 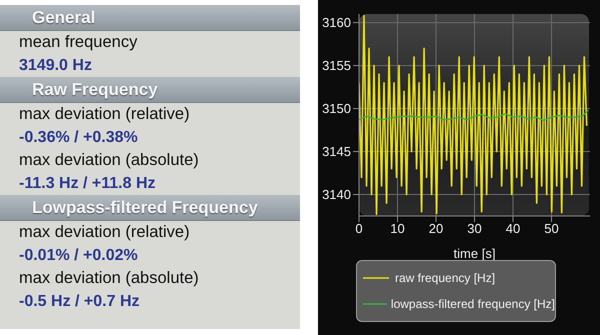 I want to click on legend-label: lowpass-filtered frequency [Hz], so click(x=472, y=304).